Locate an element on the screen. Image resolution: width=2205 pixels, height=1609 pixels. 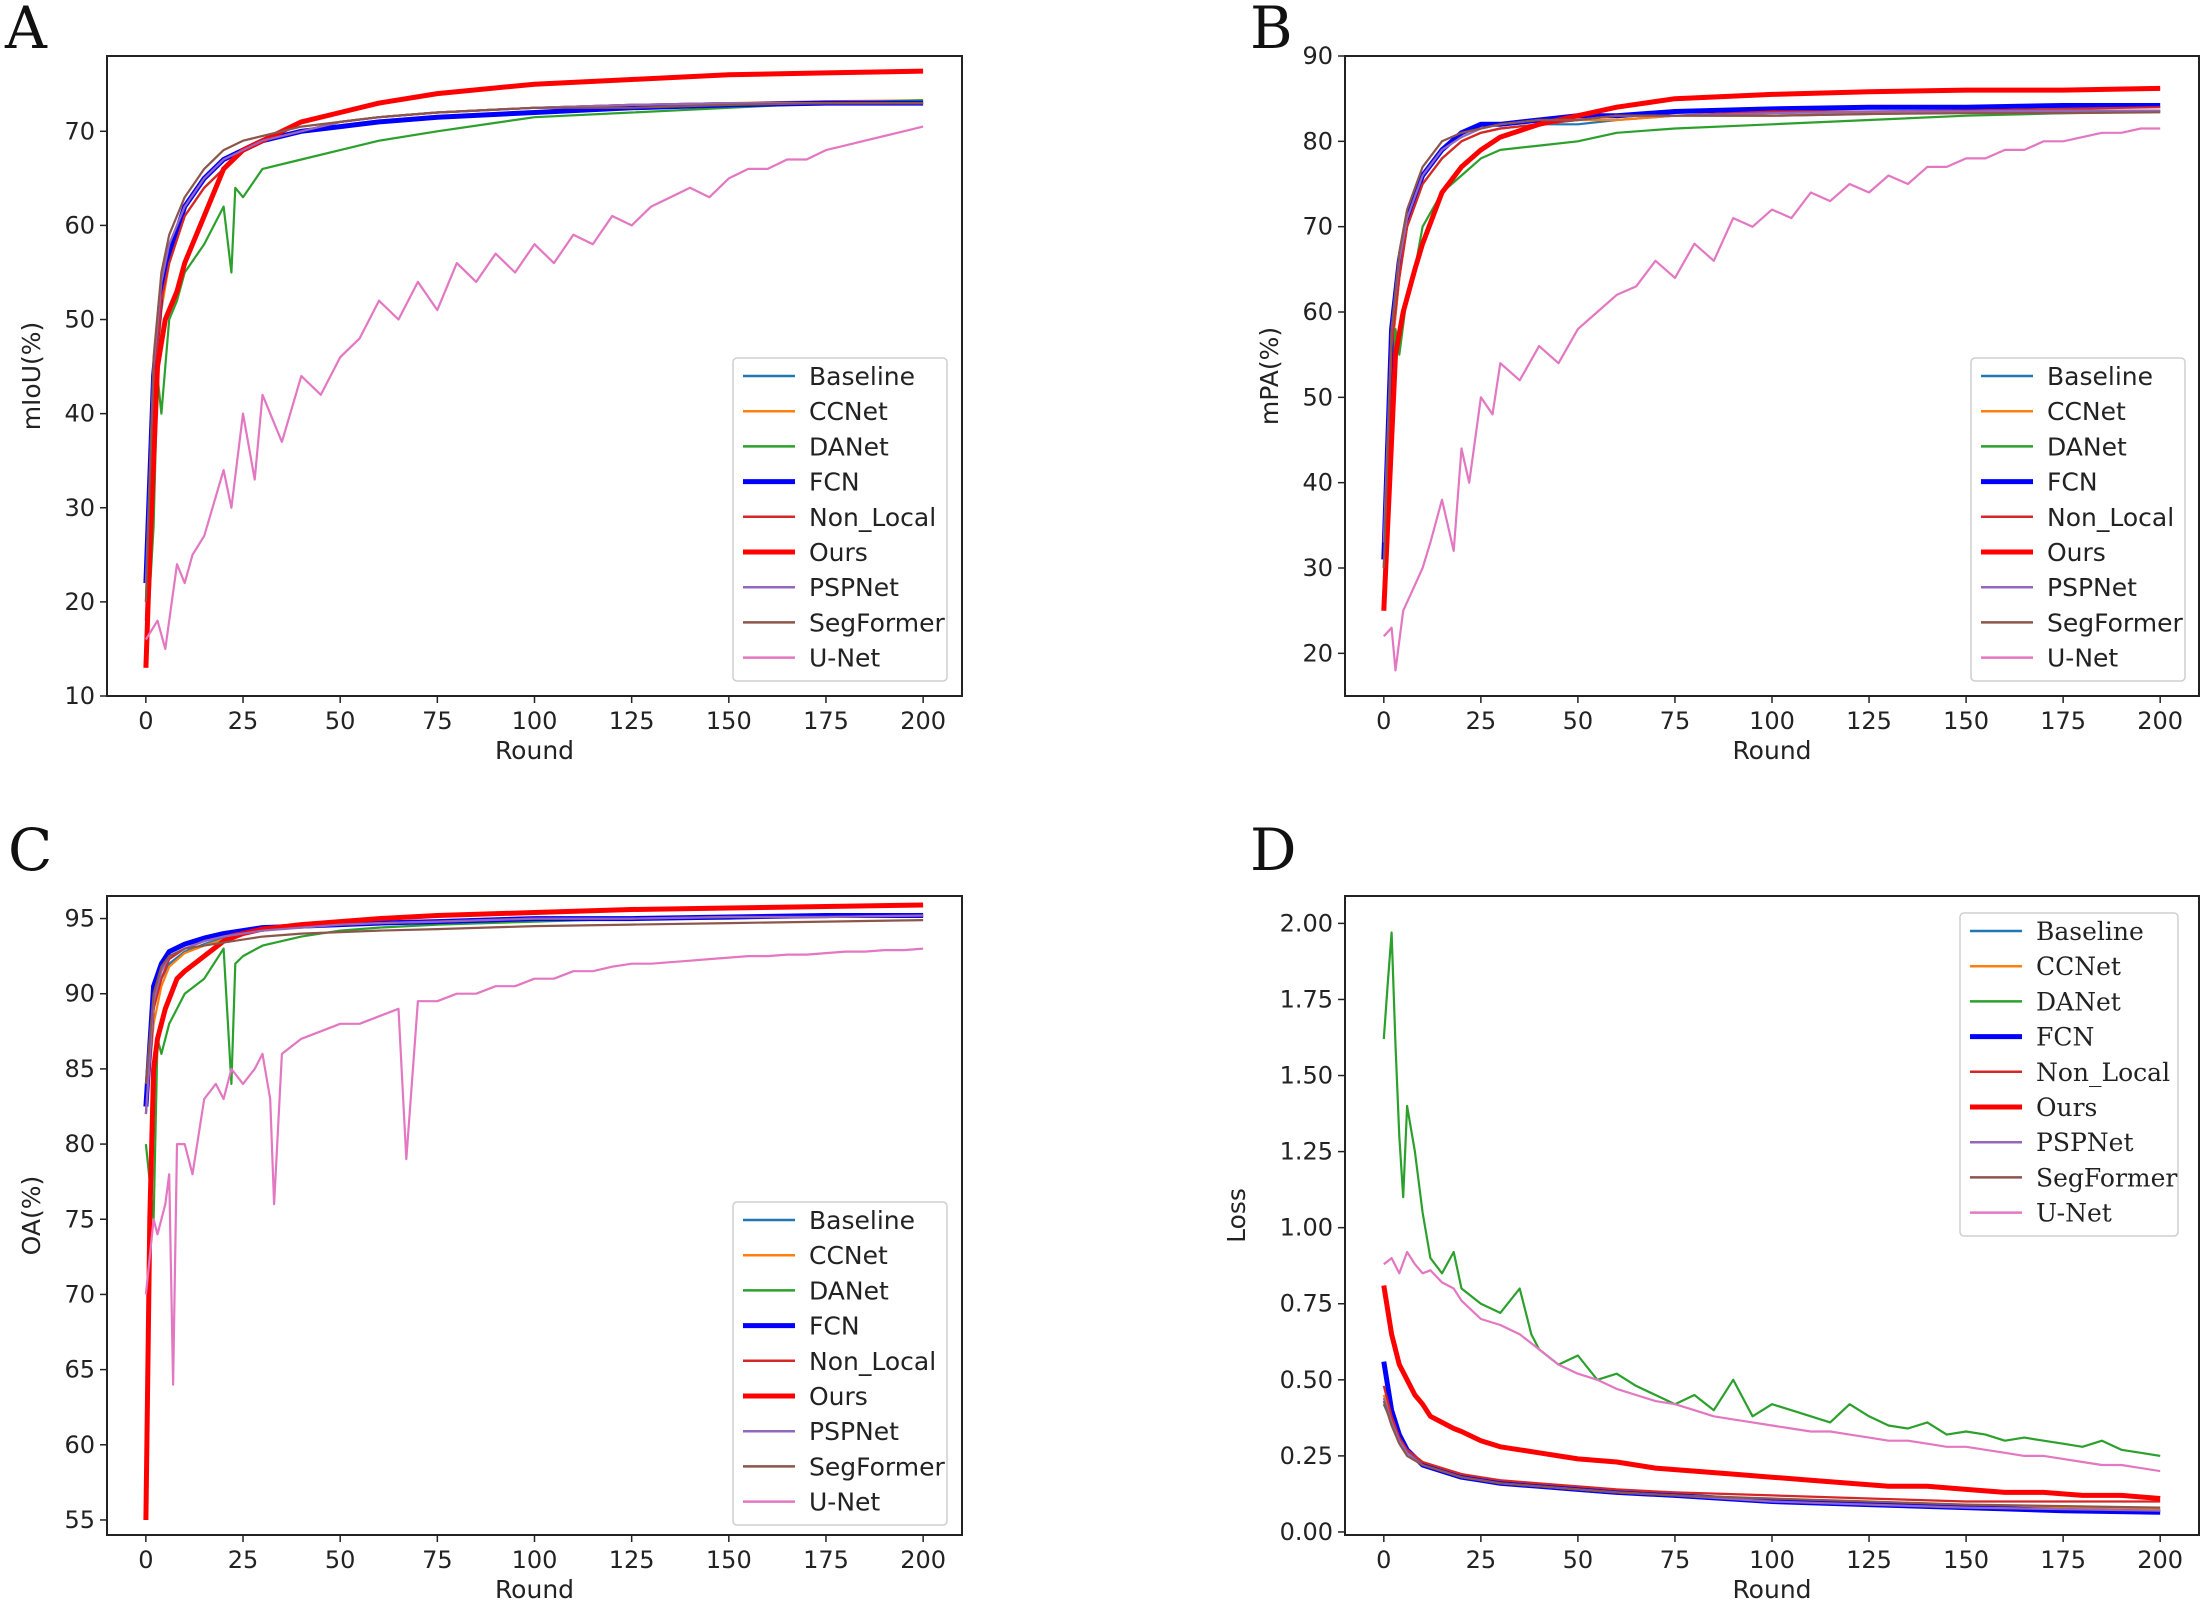
series-line-u-net is located at coordinates (534, 388).